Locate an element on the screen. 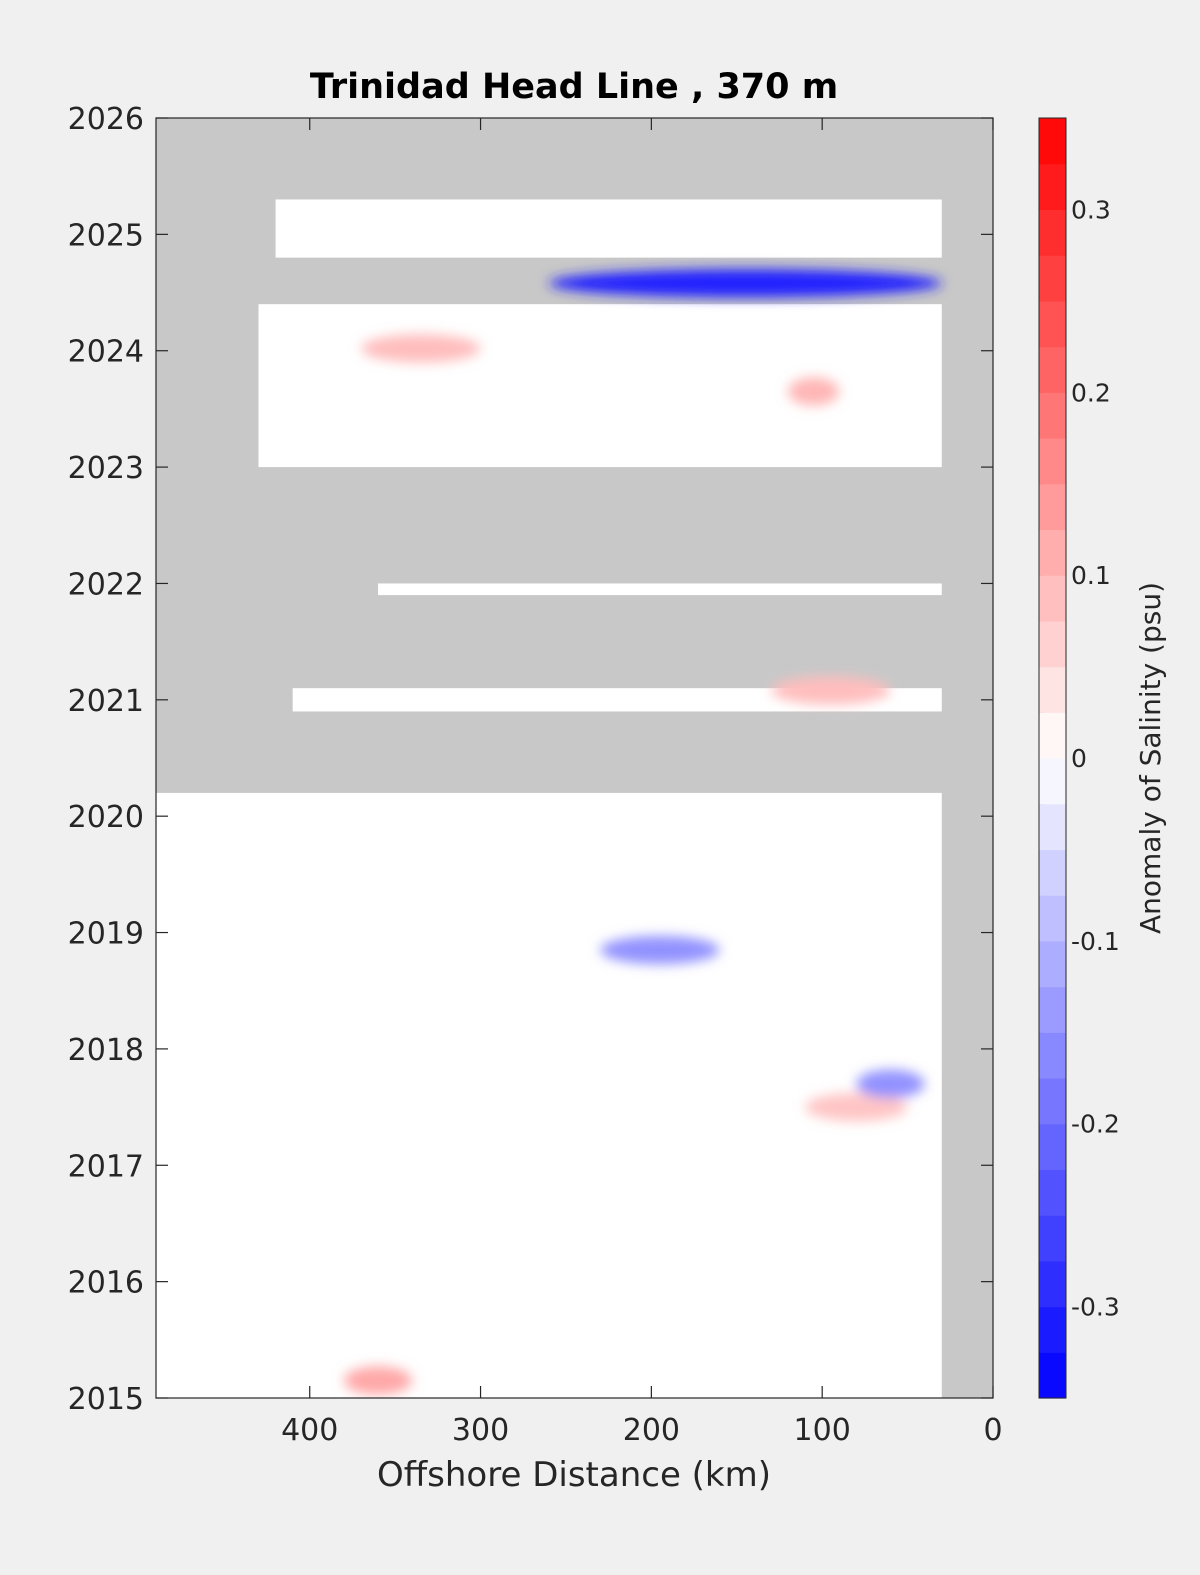 The height and width of the screenshot is (1575, 1200). colorbar-tick-label: -0.1 is located at coordinates (1095, 941).